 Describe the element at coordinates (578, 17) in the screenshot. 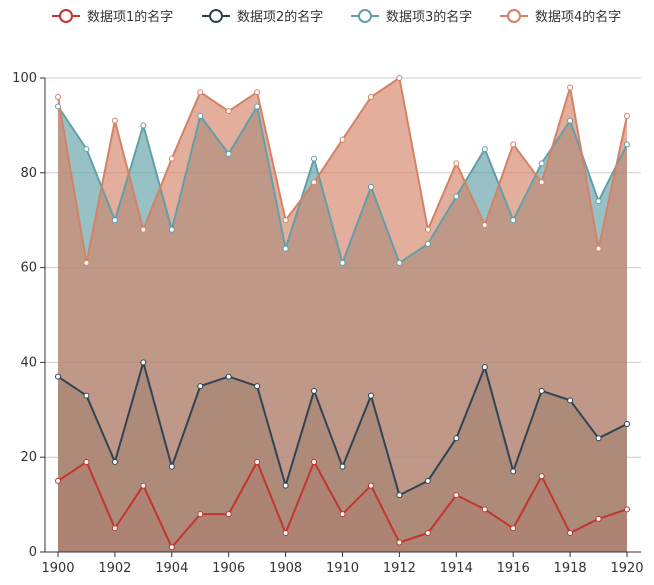

I see `legend-label: 数据项4的名字` at that location.